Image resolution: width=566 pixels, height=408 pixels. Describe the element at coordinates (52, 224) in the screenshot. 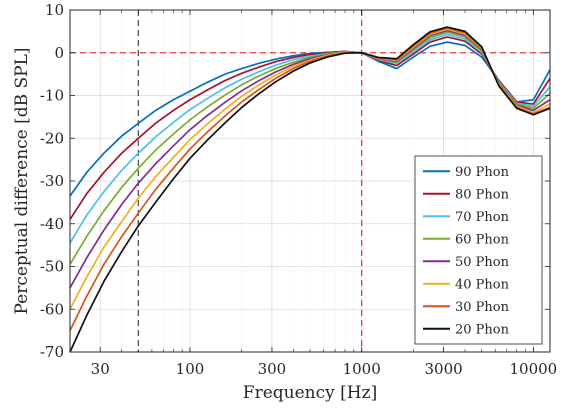

I see `y-tick-label: -40` at that location.